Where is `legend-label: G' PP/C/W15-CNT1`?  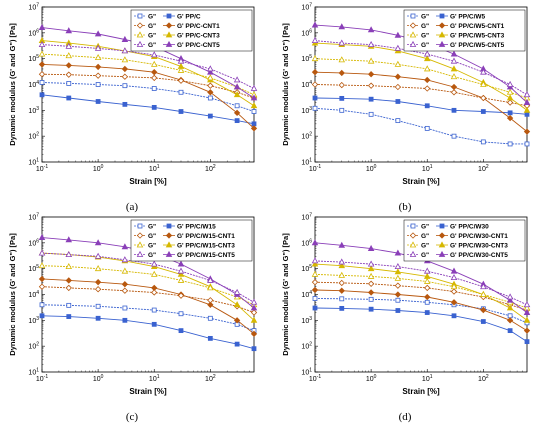 legend-label: G' PP/C/W15-CNT1 is located at coordinates (206, 236).